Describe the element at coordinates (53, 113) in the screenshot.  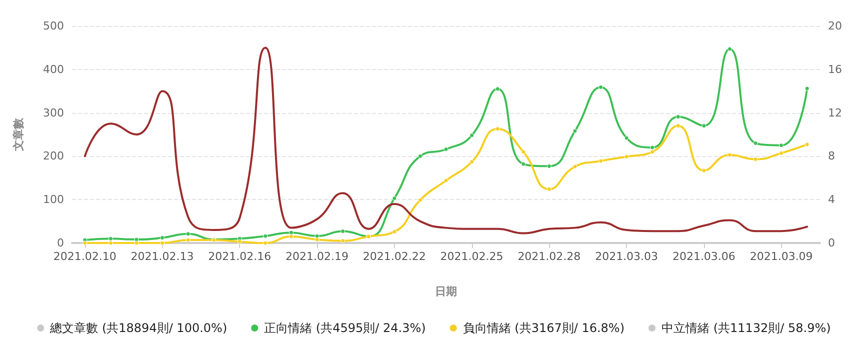
I see `y-tick-label: 300` at that location.